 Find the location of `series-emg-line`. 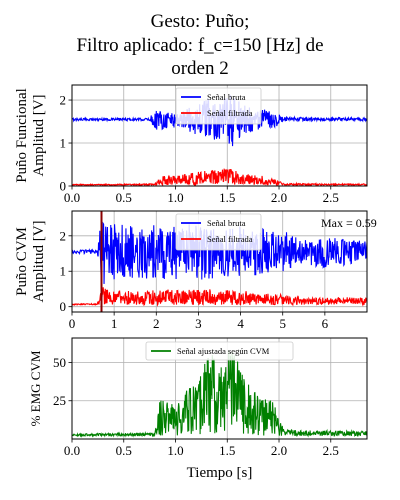

series-emg-line is located at coordinates (219, 394).